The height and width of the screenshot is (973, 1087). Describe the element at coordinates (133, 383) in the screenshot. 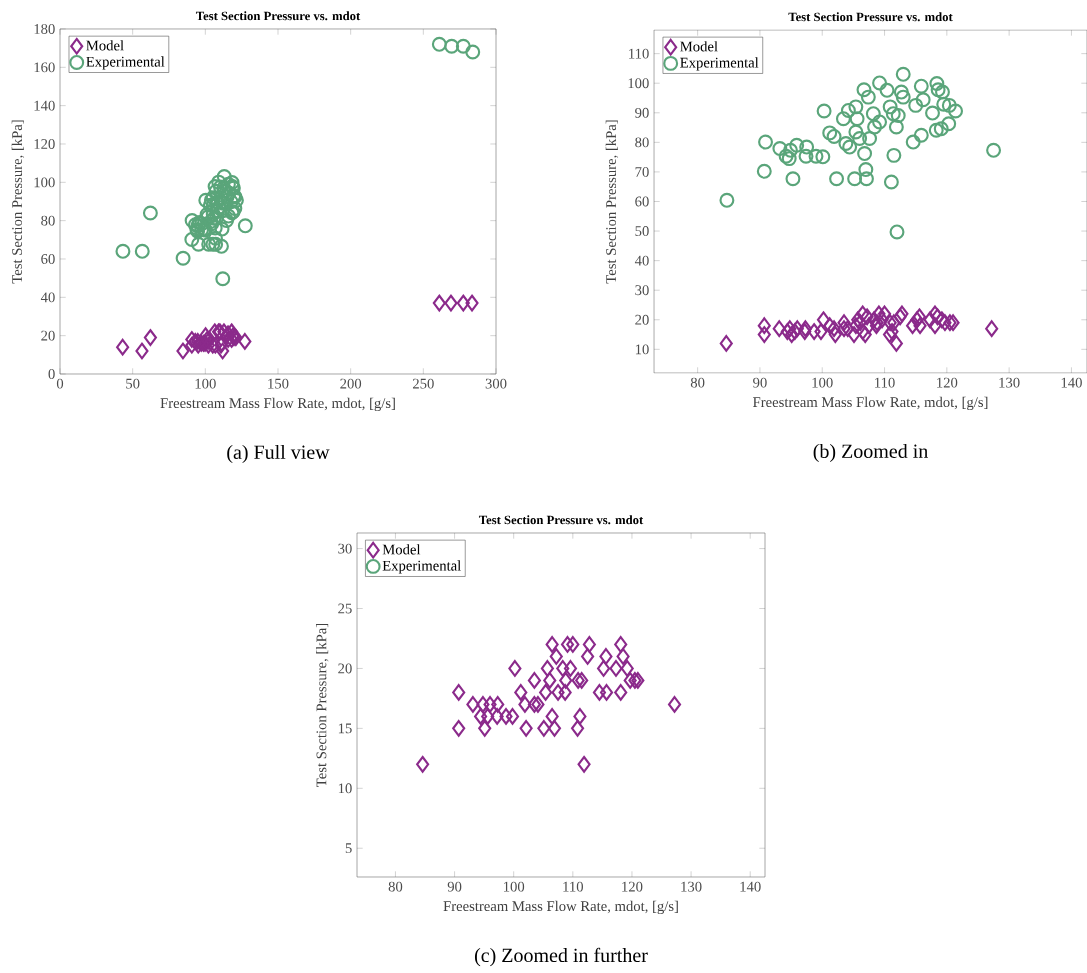

I see `x-tick-label: 50` at that location.